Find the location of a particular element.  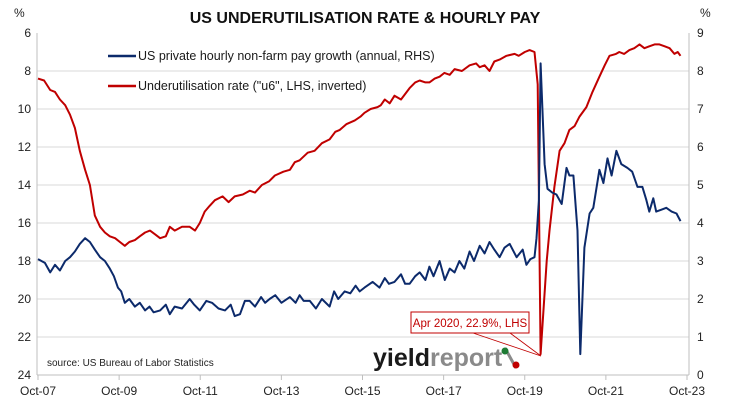

x-tick-label: Oct-19 is located at coordinates (525, 391).